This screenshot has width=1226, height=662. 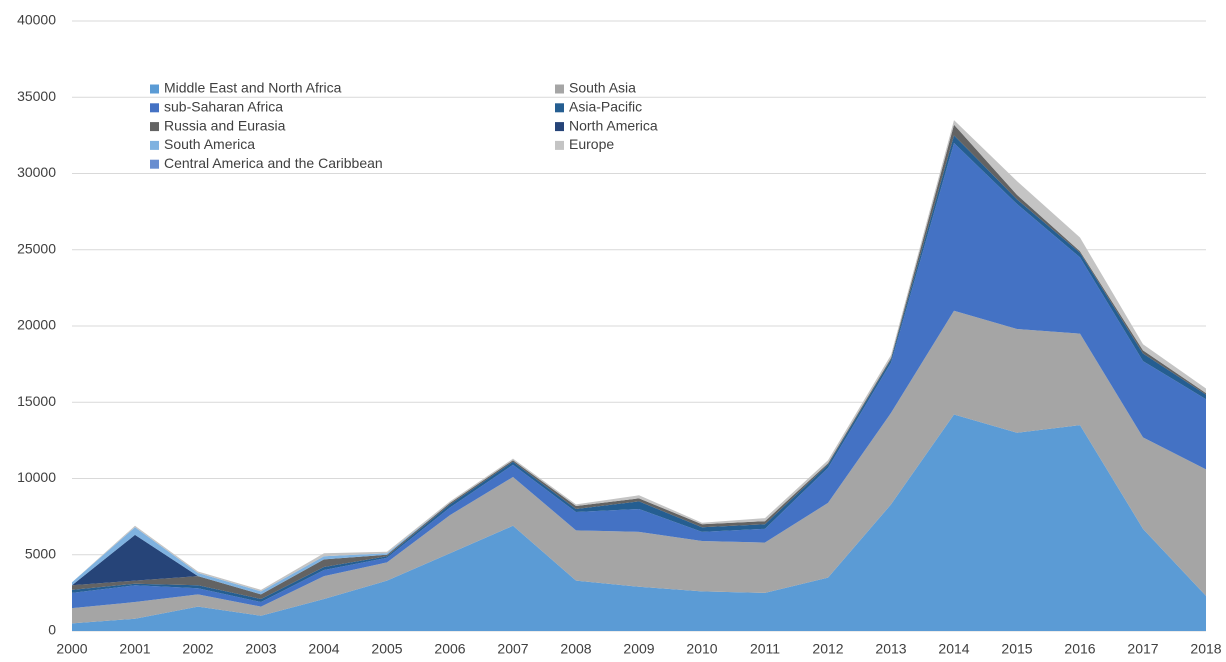 I want to click on x-tick-label: 2018, so click(x=1205, y=649).